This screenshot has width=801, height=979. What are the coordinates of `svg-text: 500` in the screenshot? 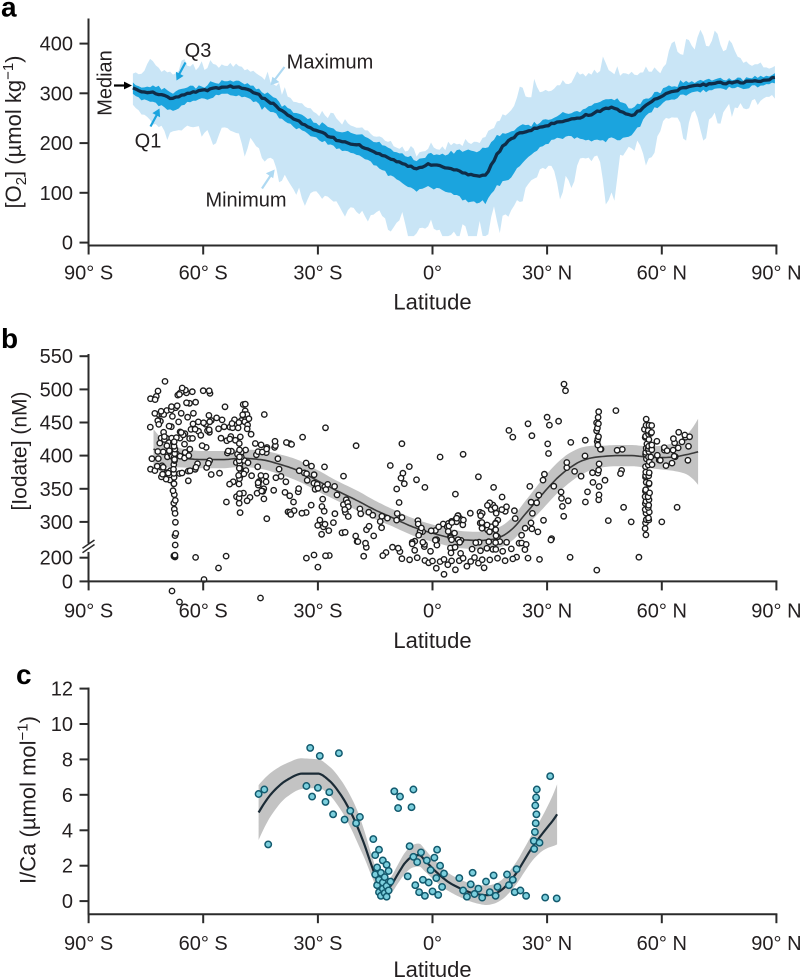 It's located at (56, 390).